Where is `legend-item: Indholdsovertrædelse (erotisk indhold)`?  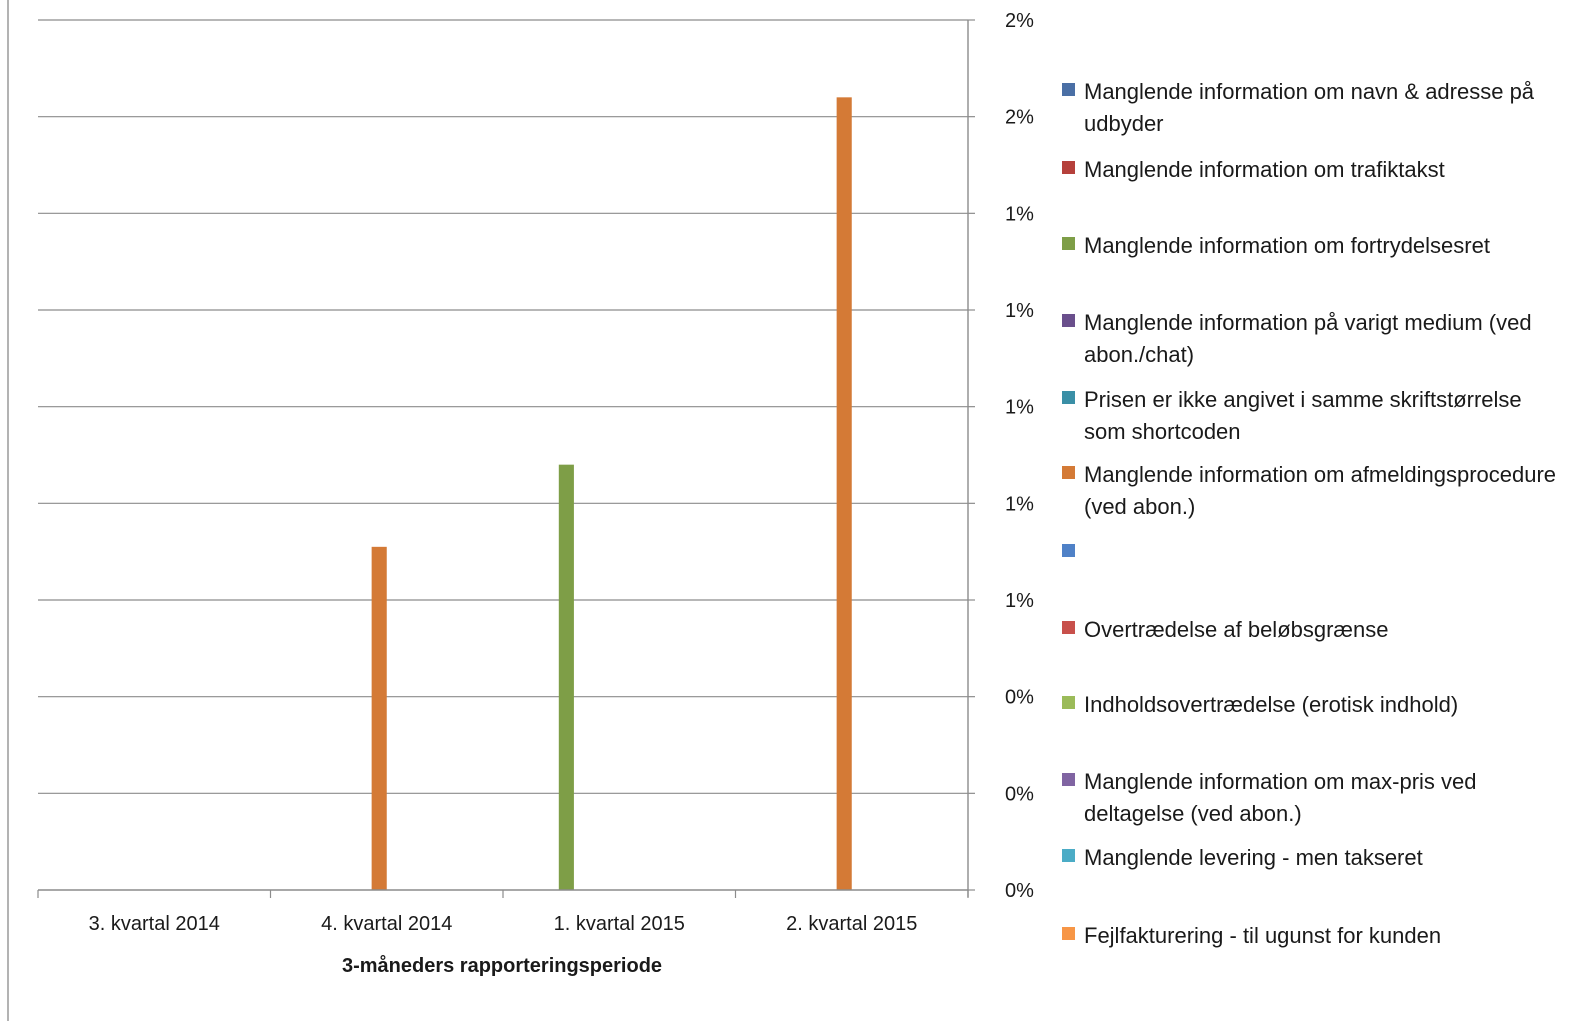 legend-item: Indholdsovertrædelse (erotisk indhold) is located at coordinates (1313, 705).